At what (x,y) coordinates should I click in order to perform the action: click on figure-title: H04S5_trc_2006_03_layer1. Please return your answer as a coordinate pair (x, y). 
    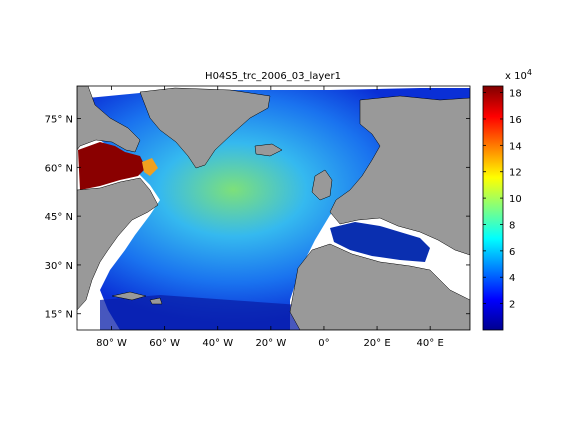
    Looking at the image, I should click on (273, 76).